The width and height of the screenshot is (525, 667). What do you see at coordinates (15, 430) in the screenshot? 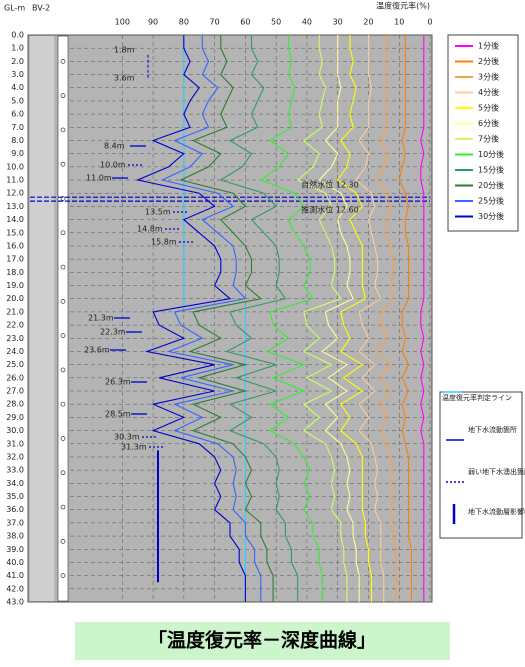
I see `y-tick-label: 30.0` at bounding box center [15, 430].